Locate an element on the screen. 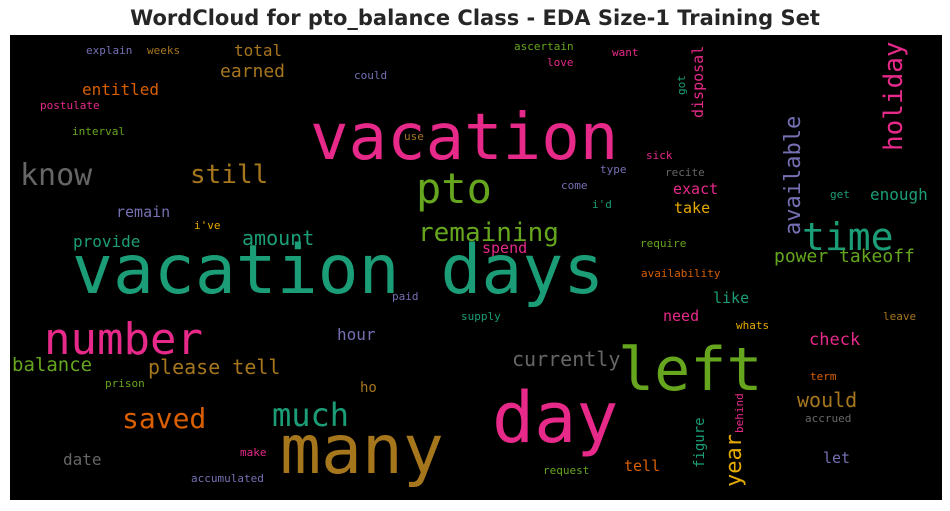  word-prison: prison is located at coordinates (125, 383).